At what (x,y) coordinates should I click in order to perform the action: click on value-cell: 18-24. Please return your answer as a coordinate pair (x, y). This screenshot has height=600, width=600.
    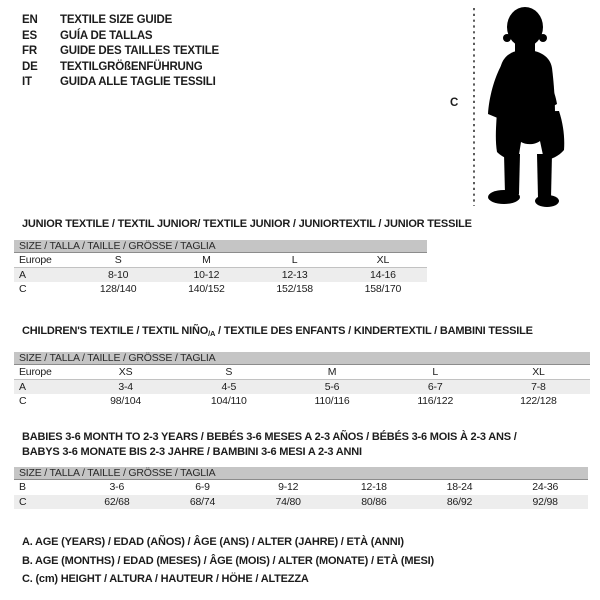
    Looking at the image, I should click on (459, 487).